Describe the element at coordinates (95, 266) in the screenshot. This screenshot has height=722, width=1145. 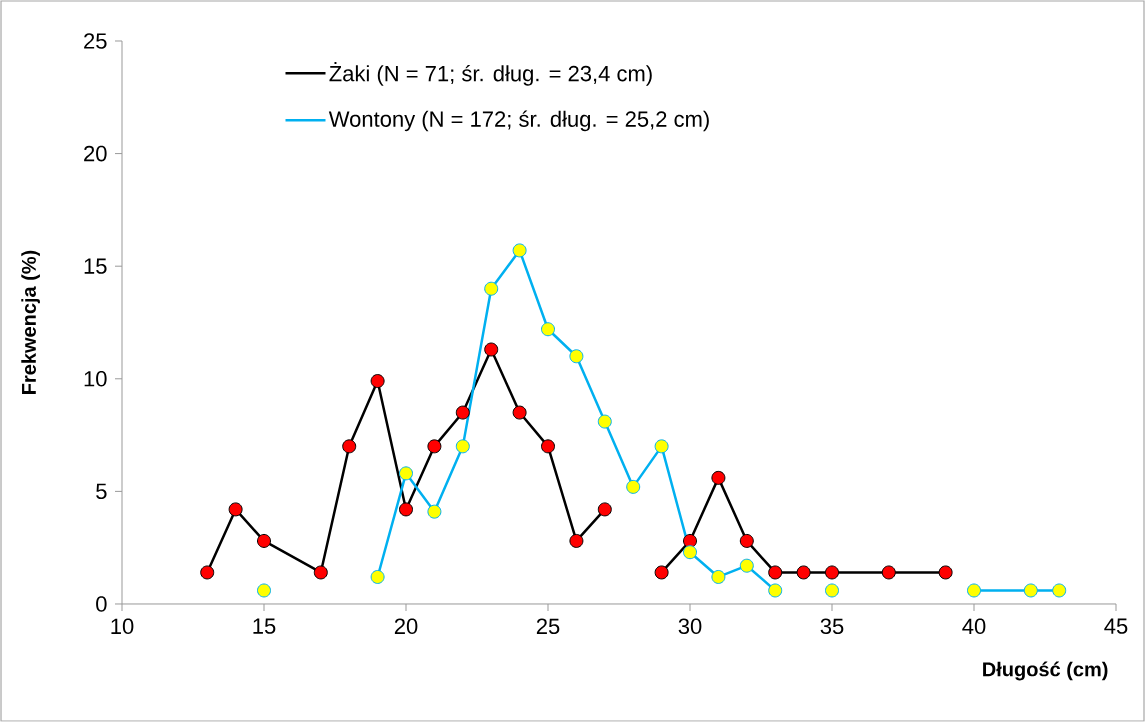
I see `y-tick-label: 15` at that location.